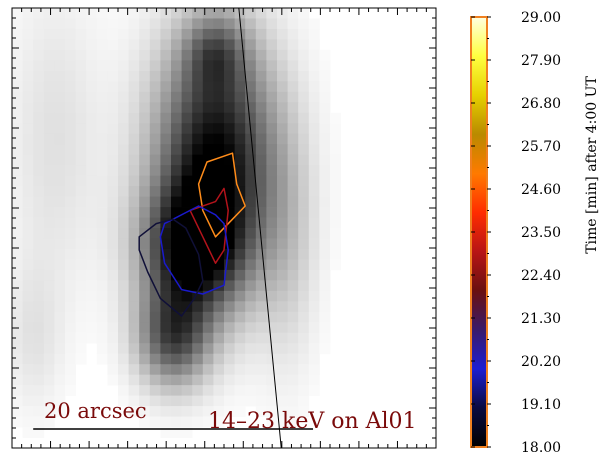 The height and width of the screenshot is (466, 605). Describe the element at coordinates (541, 448) in the screenshot. I see `colorbar-tick-label: 18.00` at that location.